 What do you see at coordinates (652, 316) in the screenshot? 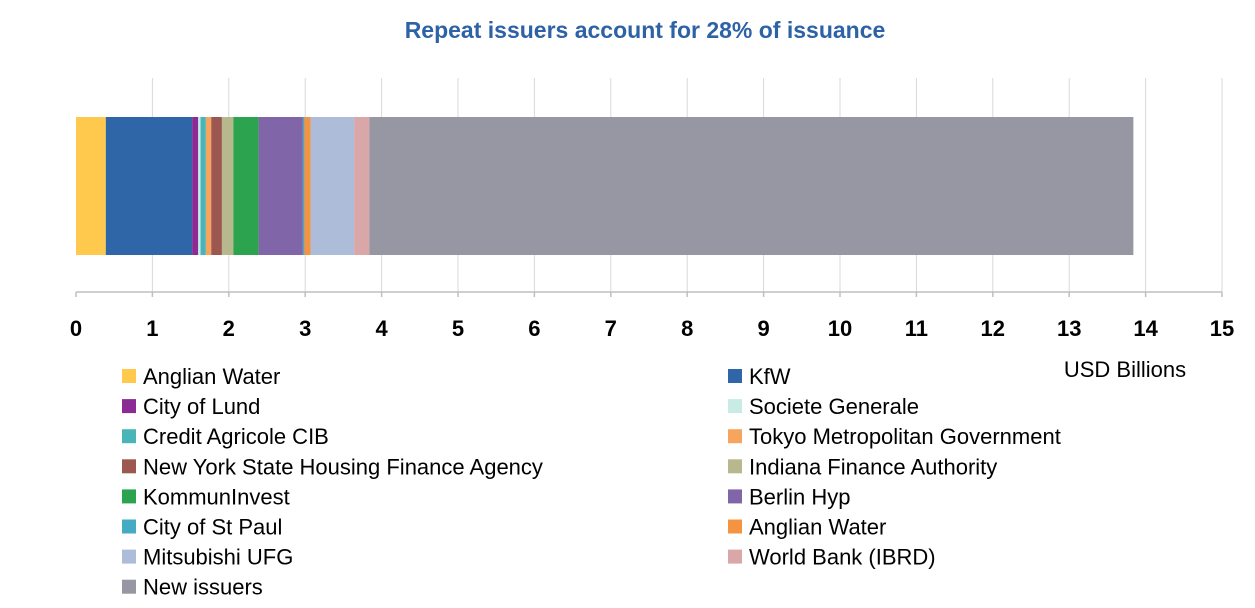
I see `x-axis-ticks: 0 1 2 3 4 5 6 7 8 9 10 11 12 13 14 15` at bounding box center [652, 316].